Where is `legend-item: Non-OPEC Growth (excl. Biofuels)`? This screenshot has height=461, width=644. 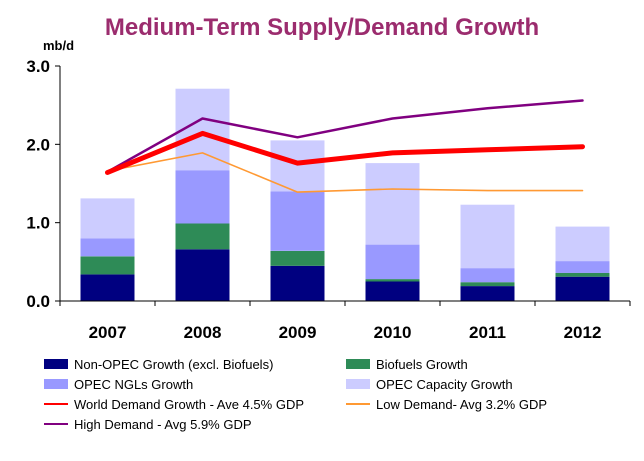
legend-item: Non-OPEC Growth (excl. Biofuels) is located at coordinates (158, 364).